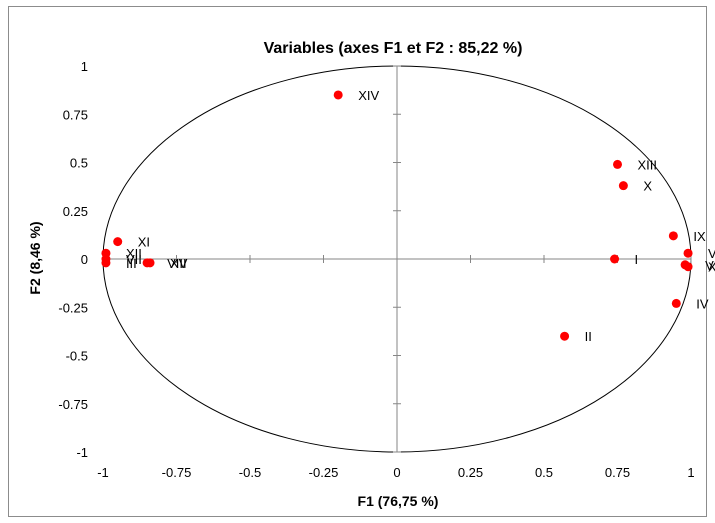 This screenshot has height=523, width=715. I want to click on data-point-label: XII, so click(134, 253).